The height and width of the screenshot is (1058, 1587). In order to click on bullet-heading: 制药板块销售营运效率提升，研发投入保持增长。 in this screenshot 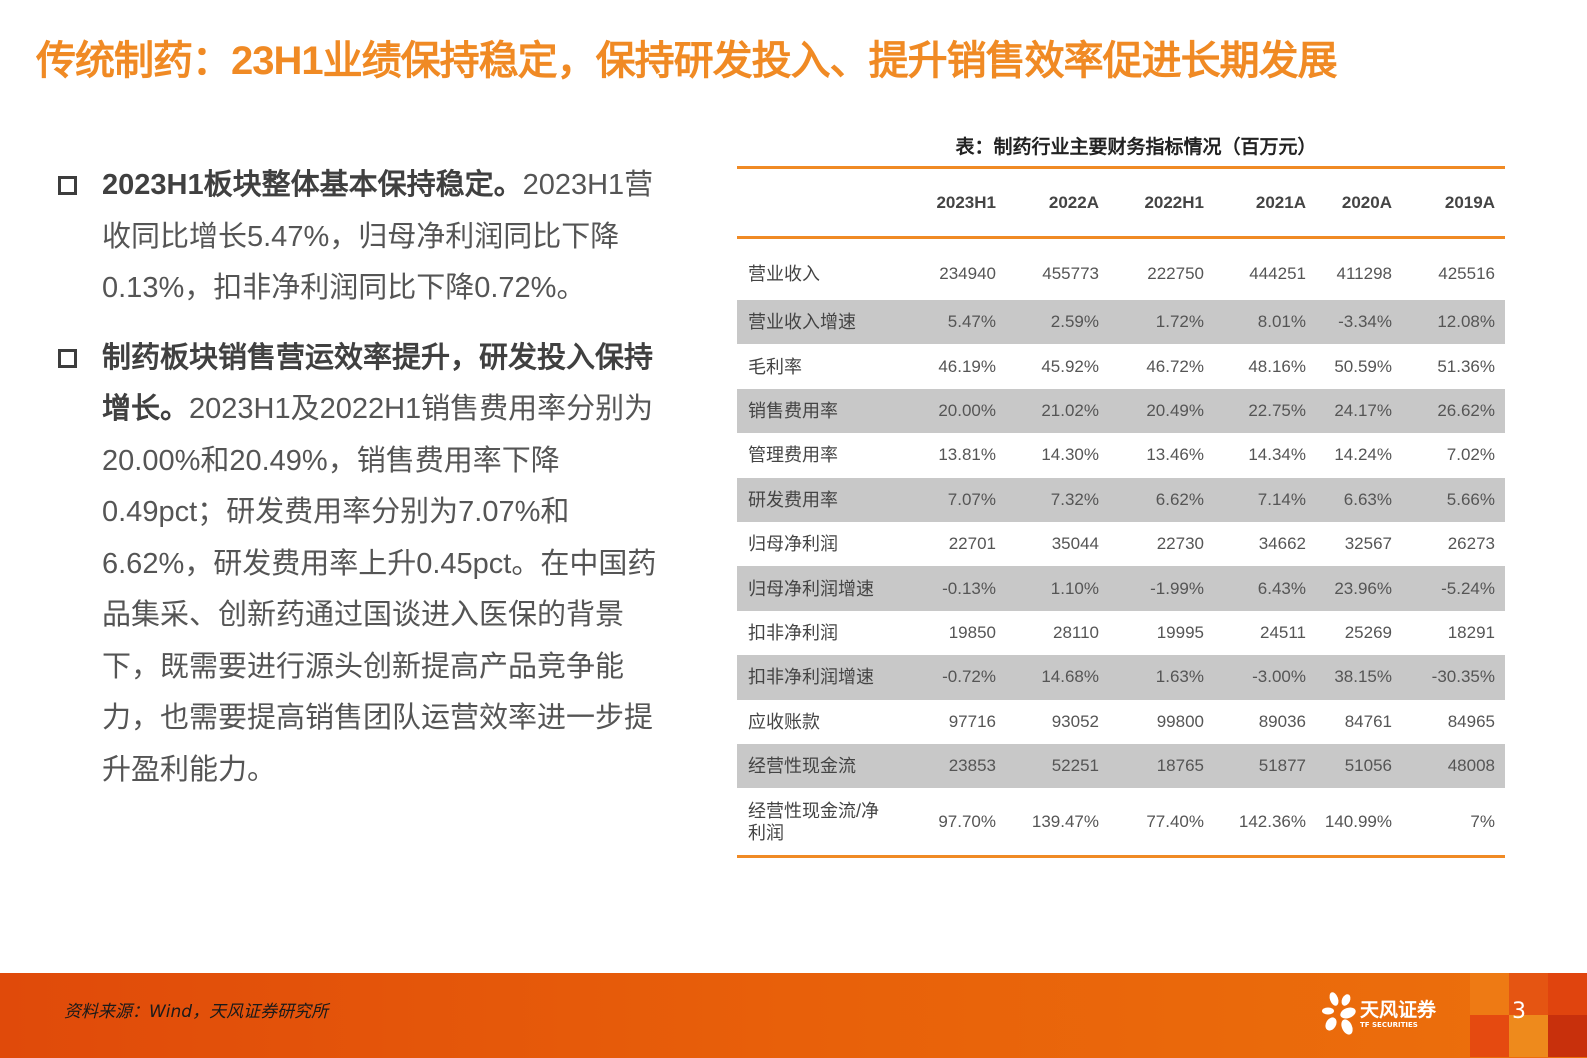, I will do `click(378, 383)`.